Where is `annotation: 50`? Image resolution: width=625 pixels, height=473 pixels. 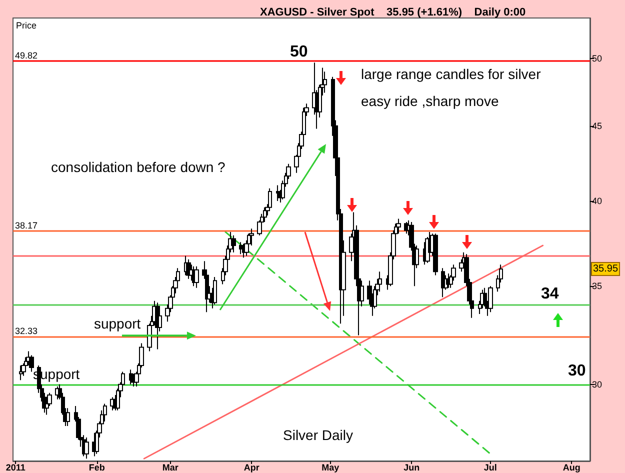
annotation: 50 is located at coordinates (299, 52).